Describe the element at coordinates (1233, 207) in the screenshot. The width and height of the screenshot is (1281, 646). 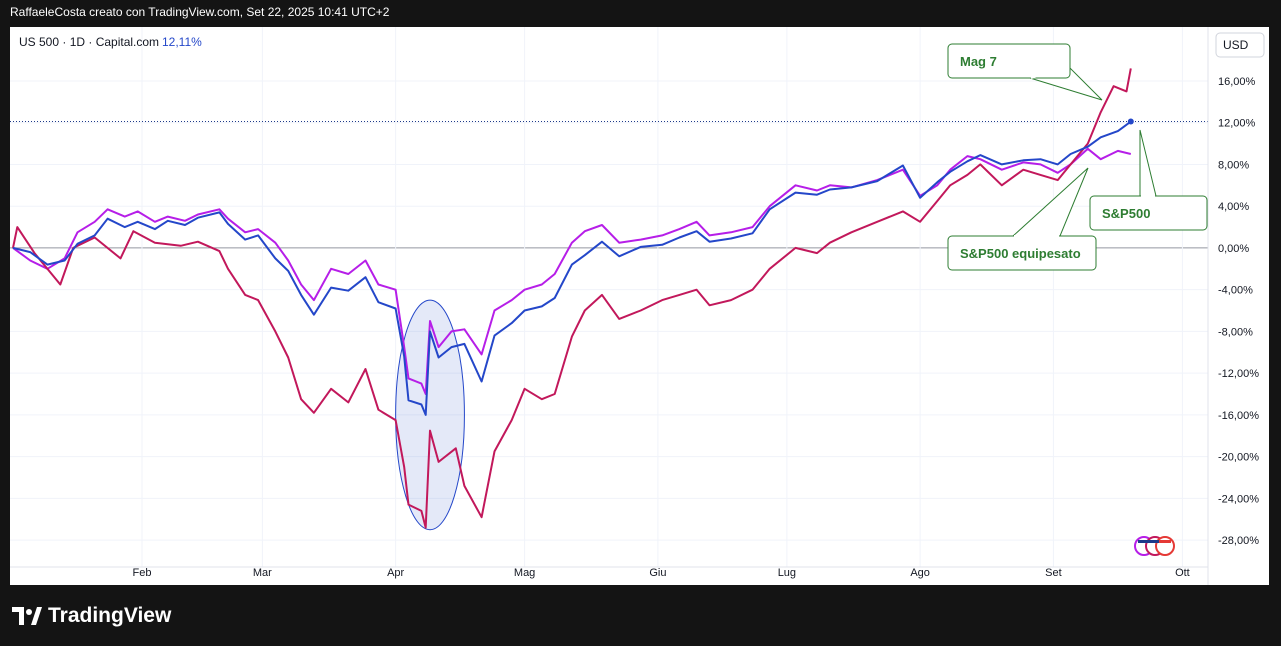
I see `y-tick-label: 4,00%` at that location.